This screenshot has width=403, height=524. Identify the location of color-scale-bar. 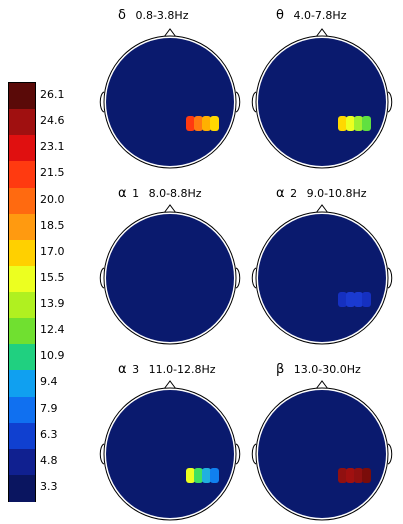
(22, 292).